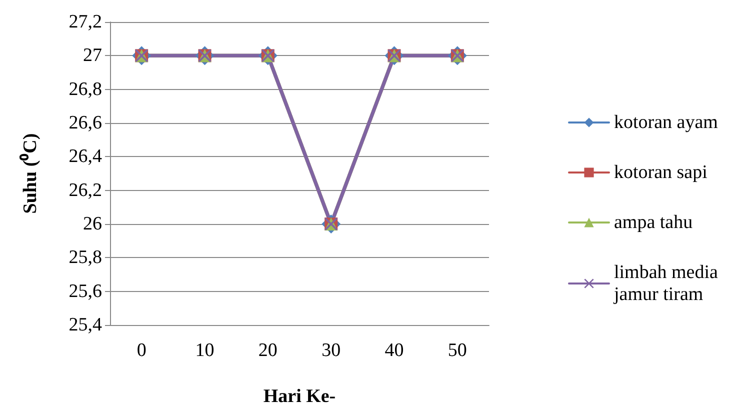  I want to click on y-tick-label: 25,6, so click(85, 291).